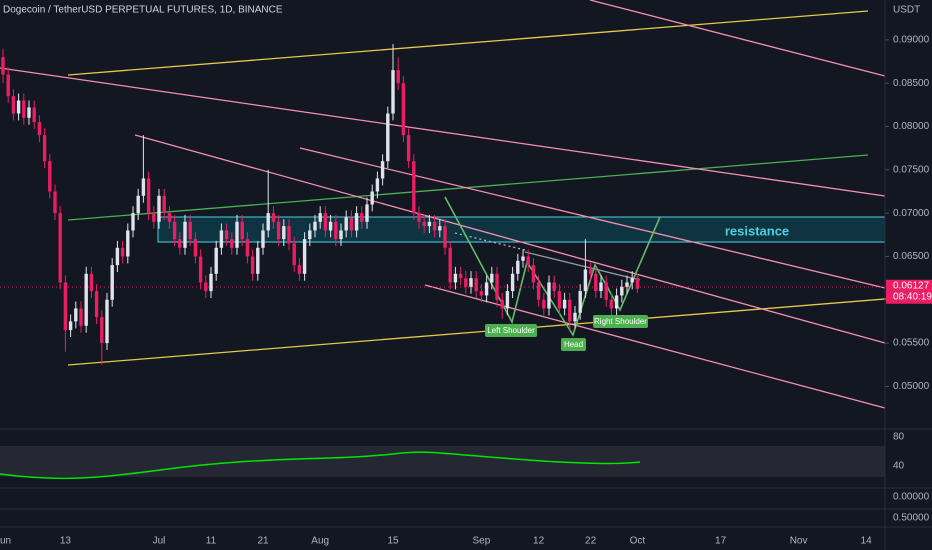 Image resolution: width=932 pixels, height=550 pixels. Describe the element at coordinates (638, 541) in the screenshot. I see `x-tick-label: Oct` at that location.